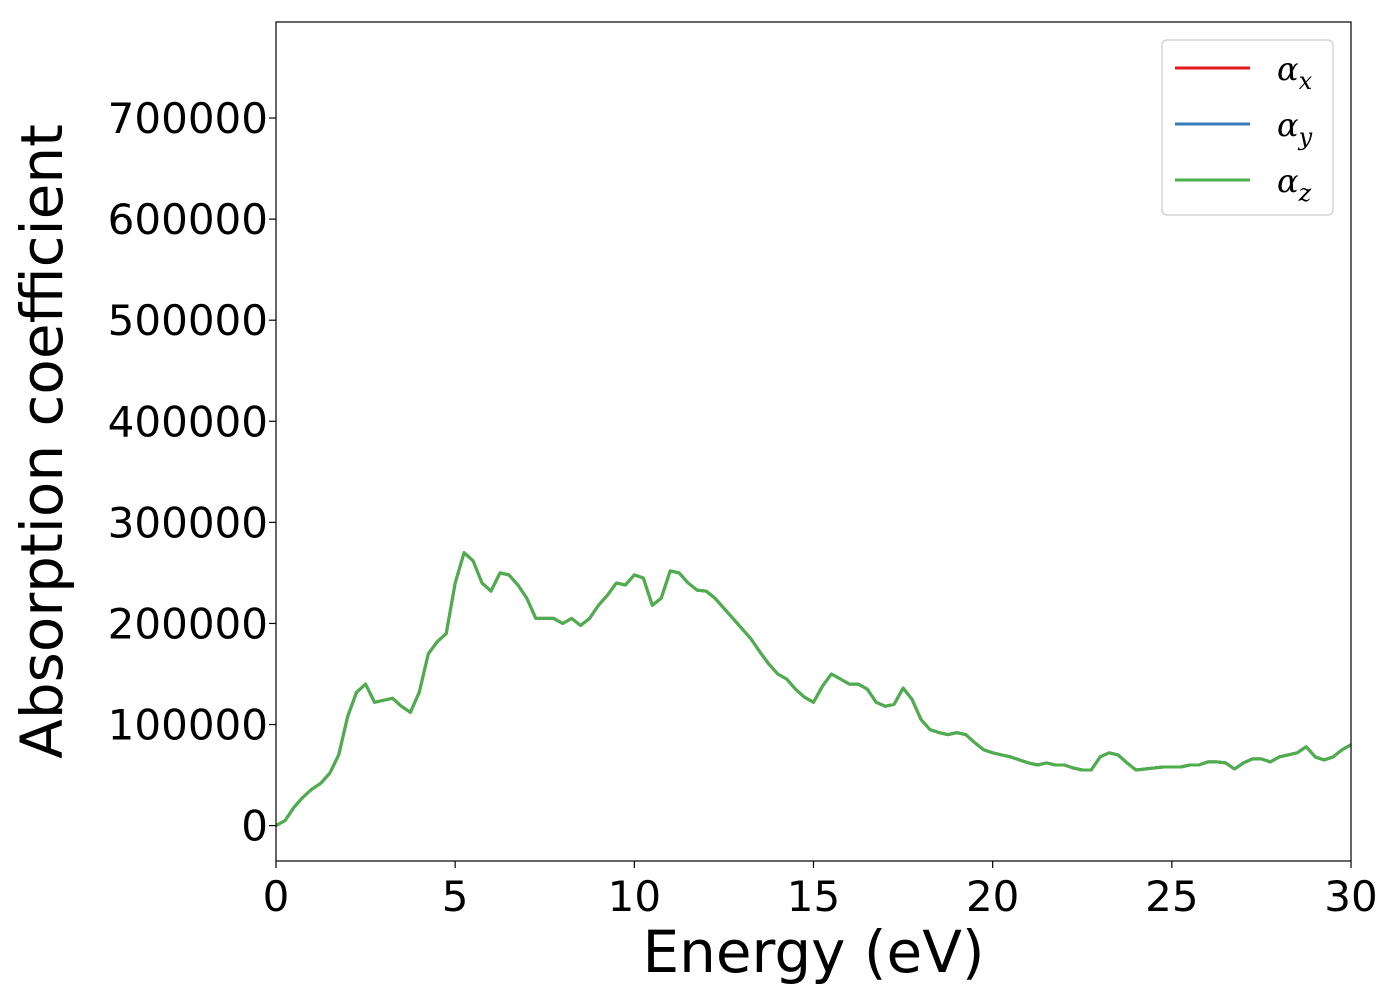  What do you see at coordinates (813, 896) in the screenshot?
I see `x-tick-label: 15` at bounding box center [813, 896].